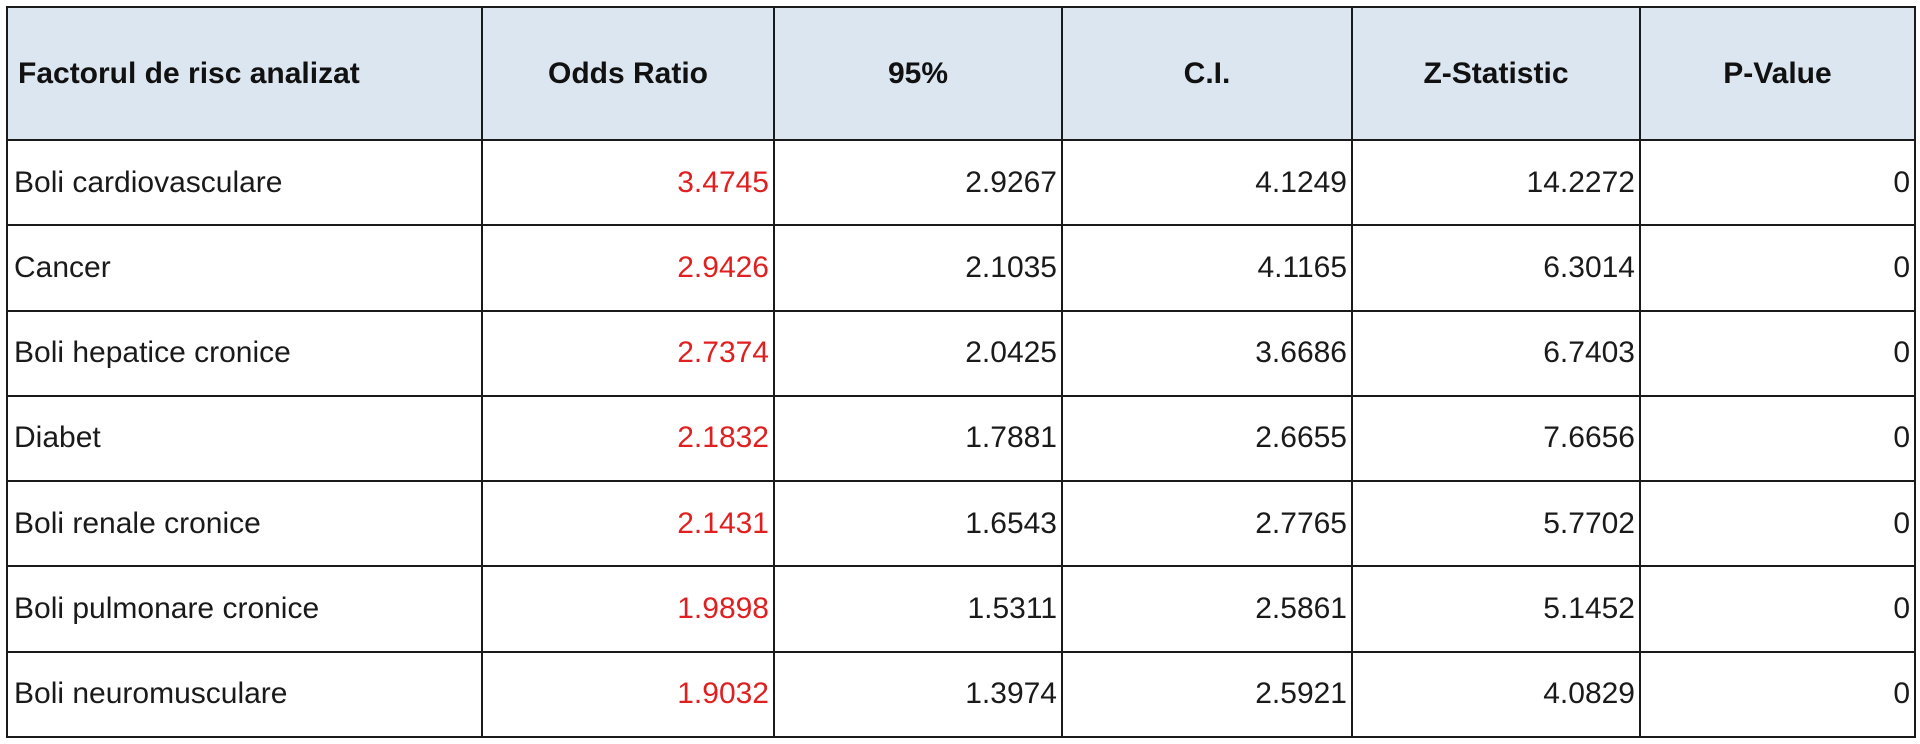  I want to click on cell-odds-ratio: 1.9898, so click(628, 609).